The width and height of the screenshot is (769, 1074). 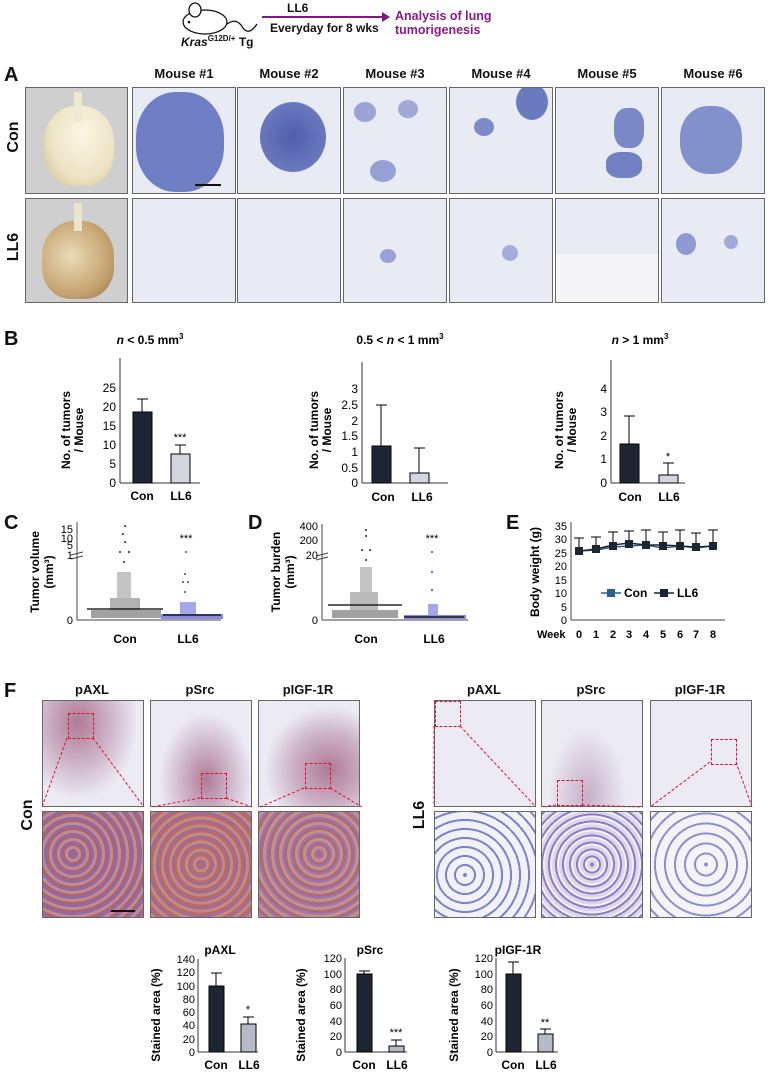 What do you see at coordinates (487, 1022) in the screenshot?
I see `svg-text: 40` at bounding box center [487, 1022].